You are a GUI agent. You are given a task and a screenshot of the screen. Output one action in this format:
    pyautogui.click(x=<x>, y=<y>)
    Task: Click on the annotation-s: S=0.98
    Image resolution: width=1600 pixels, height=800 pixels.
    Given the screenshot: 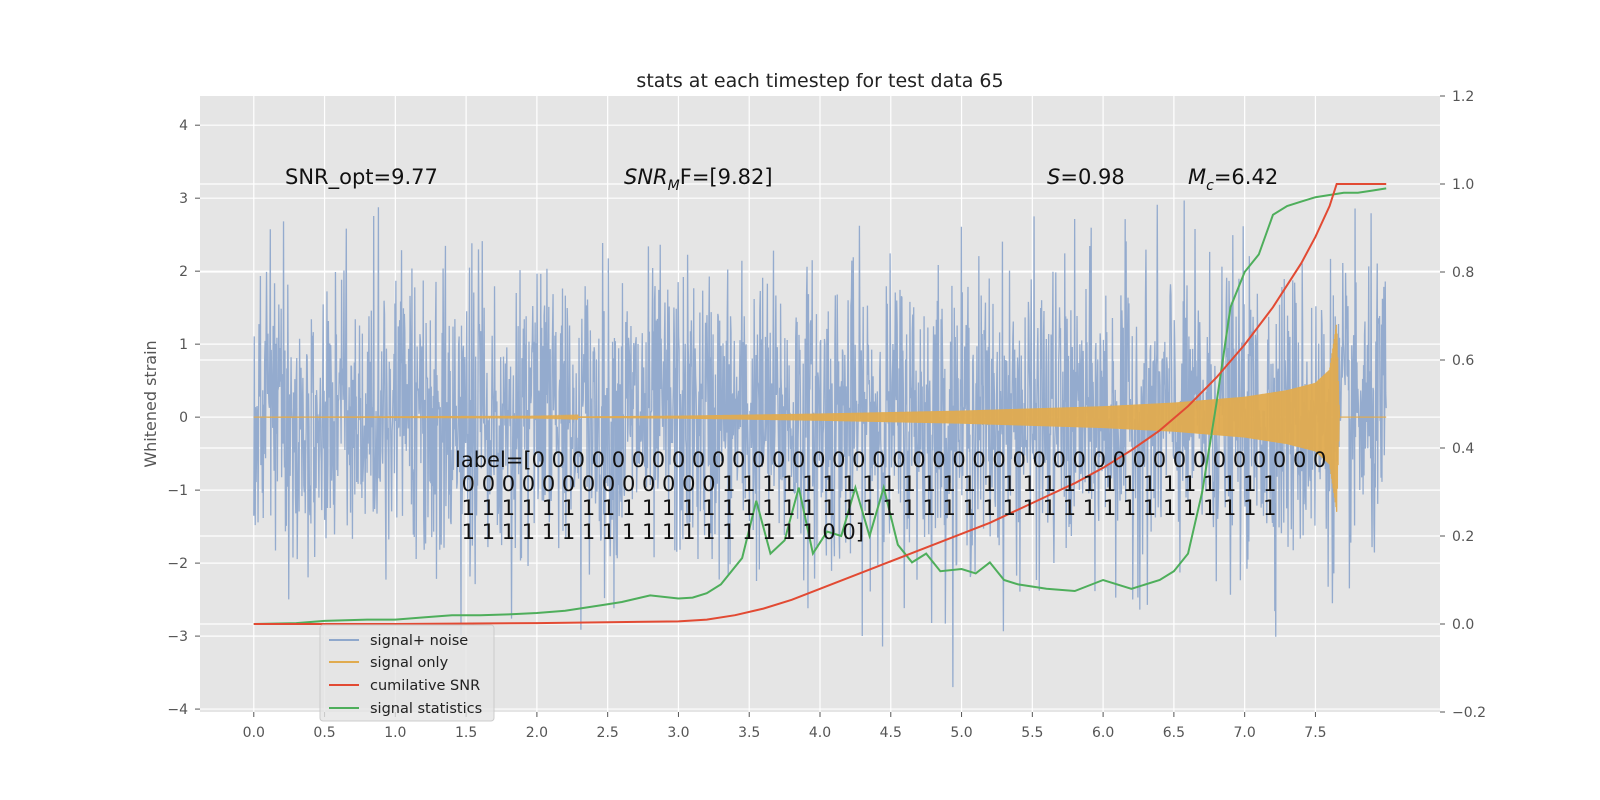 What is the action you would take?
    pyautogui.click(x=1086, y=177)
    